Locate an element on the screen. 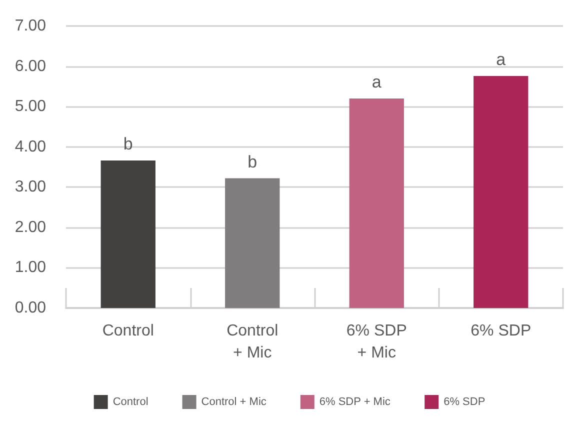 The image size is (579, 430). x-tick-label: Control is located at coordinates (128, 331).